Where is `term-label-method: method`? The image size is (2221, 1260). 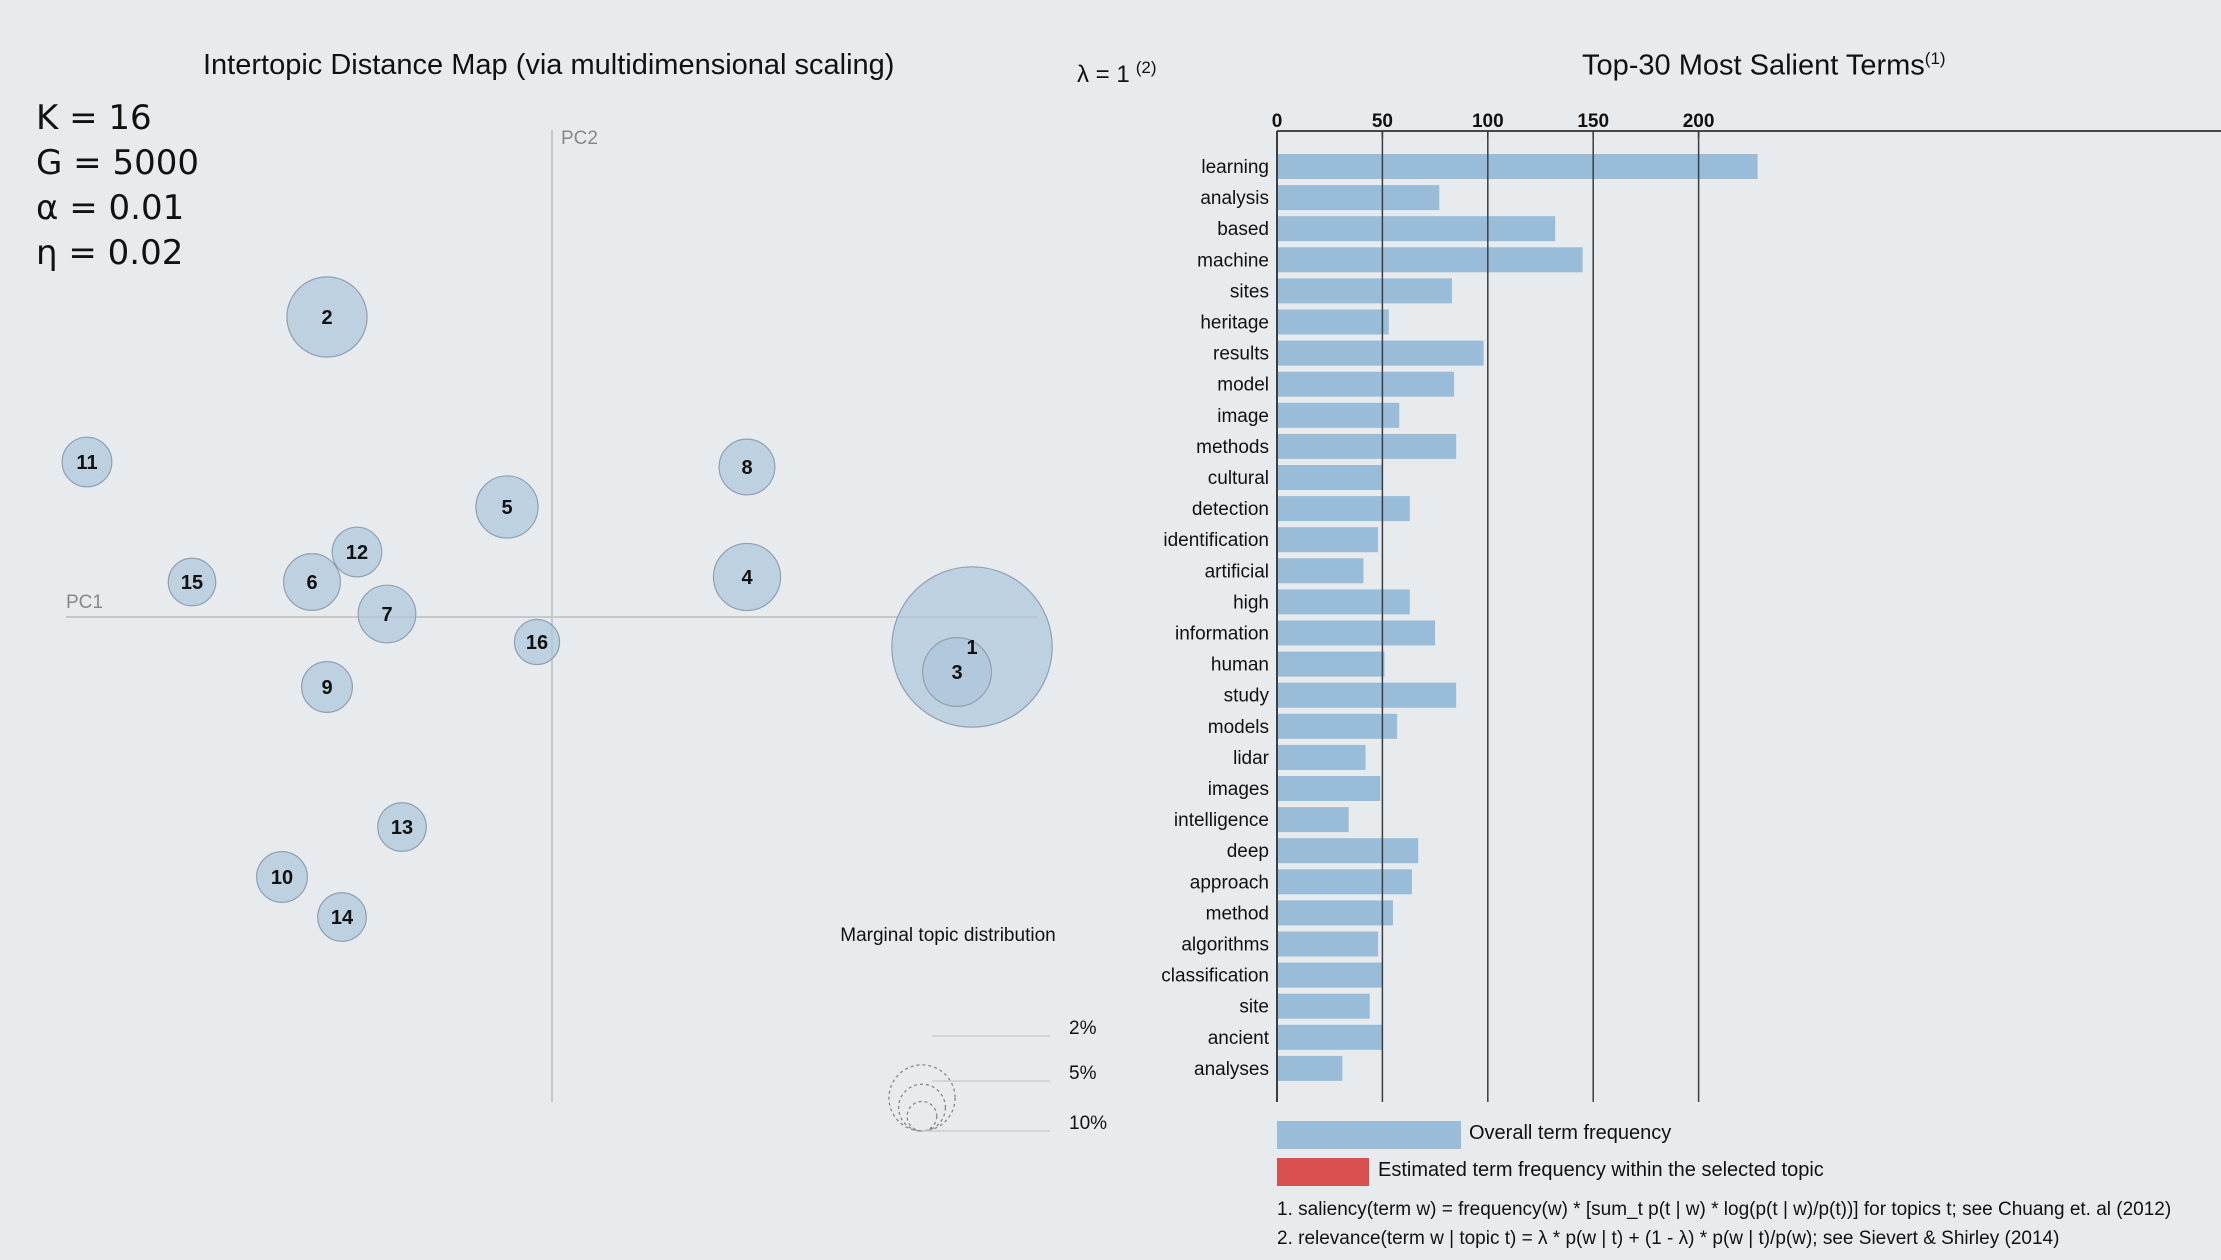
term-label-method: method is located at coordinates (1237, 913).